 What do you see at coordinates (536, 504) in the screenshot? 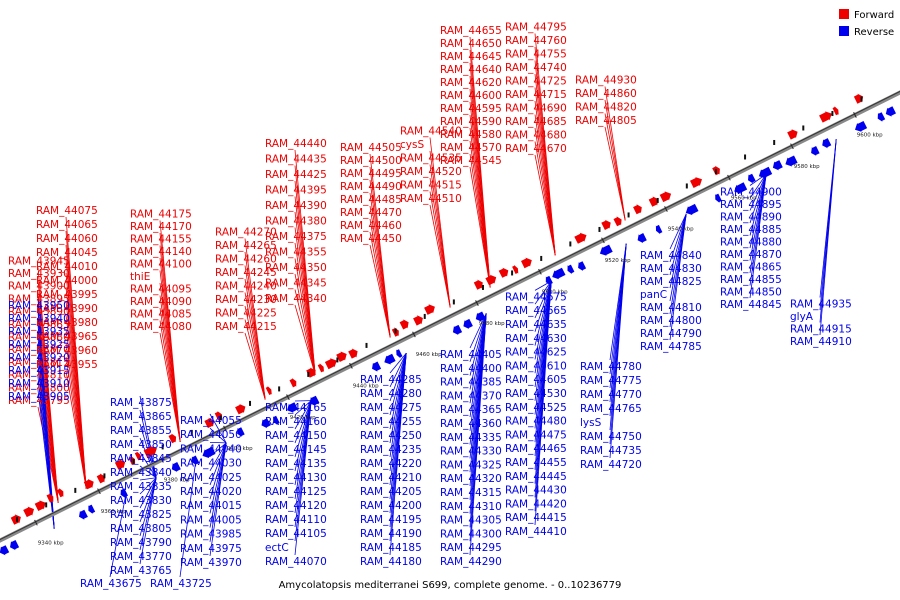
I see `reverse-gene-label: RAM_44420` at bounding box center [536, 504].